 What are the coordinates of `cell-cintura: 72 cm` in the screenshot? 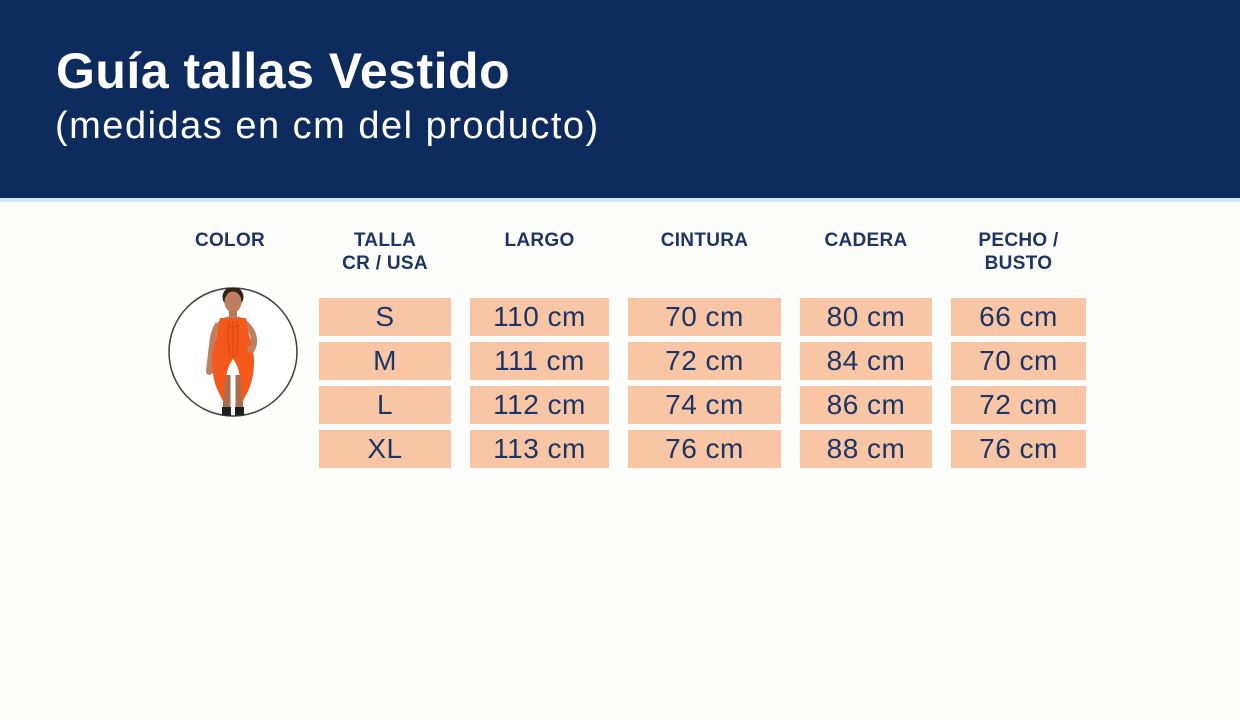 It's located at (704, 361).